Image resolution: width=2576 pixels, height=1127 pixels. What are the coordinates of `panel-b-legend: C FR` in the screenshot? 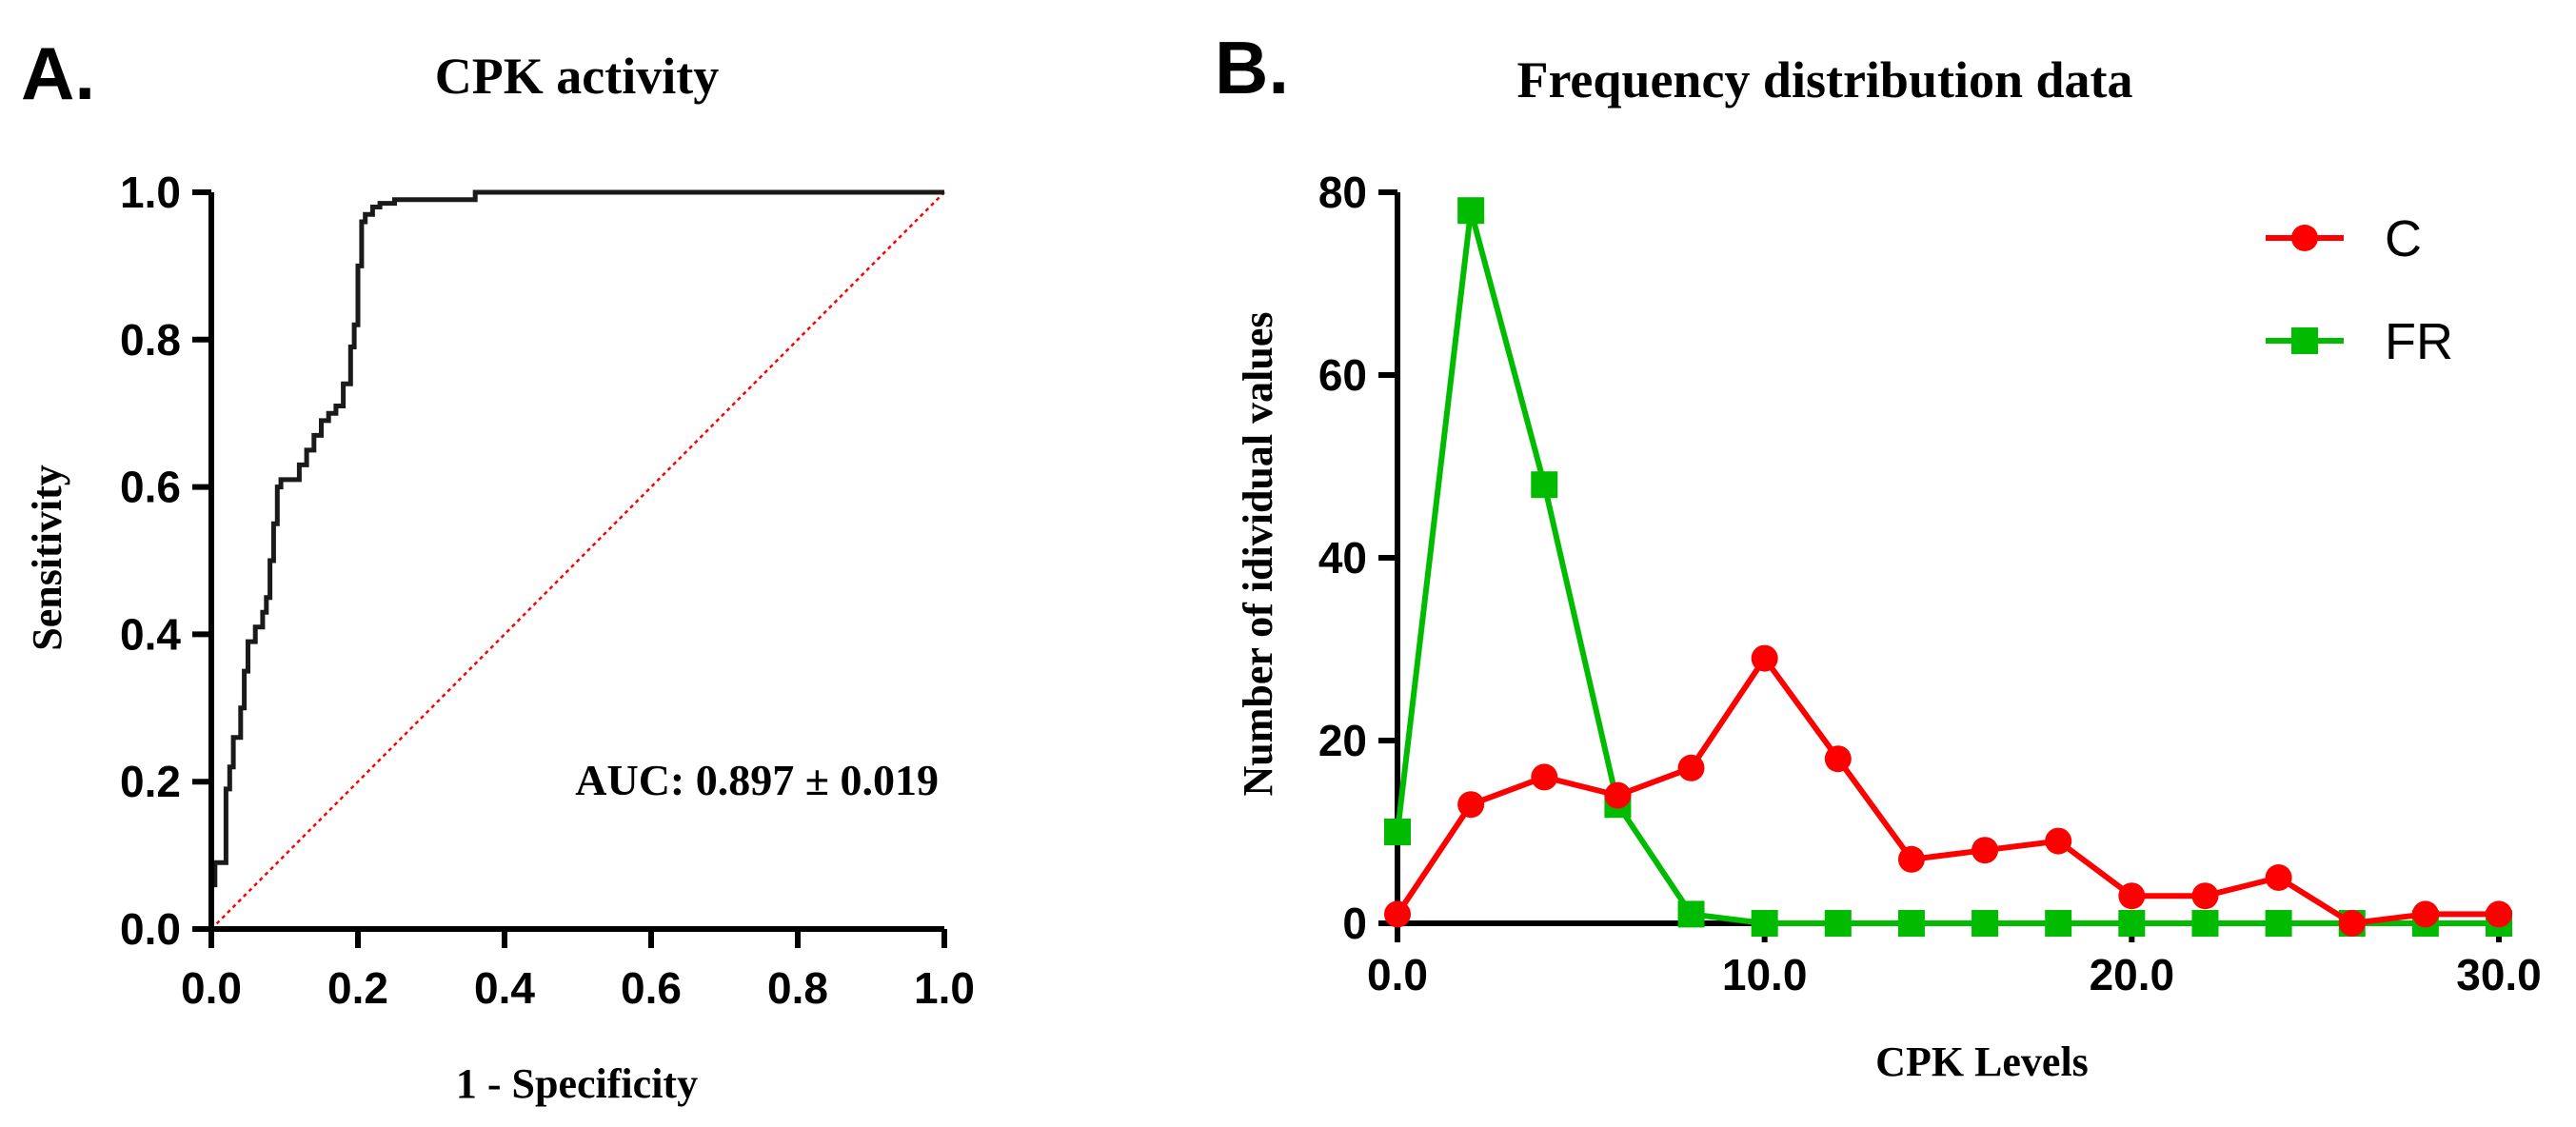 It's located at (2359, 290).